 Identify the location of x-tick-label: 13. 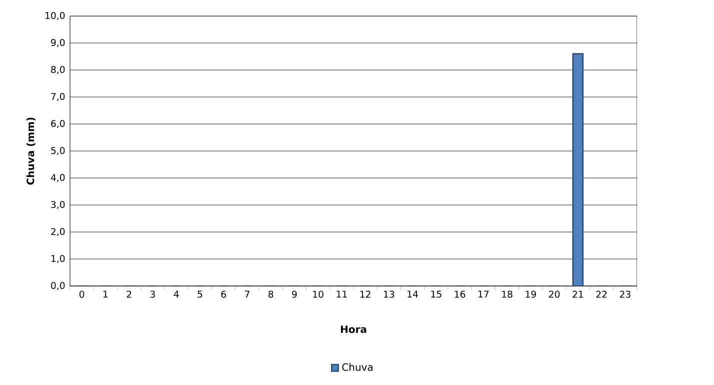
(389, 294).